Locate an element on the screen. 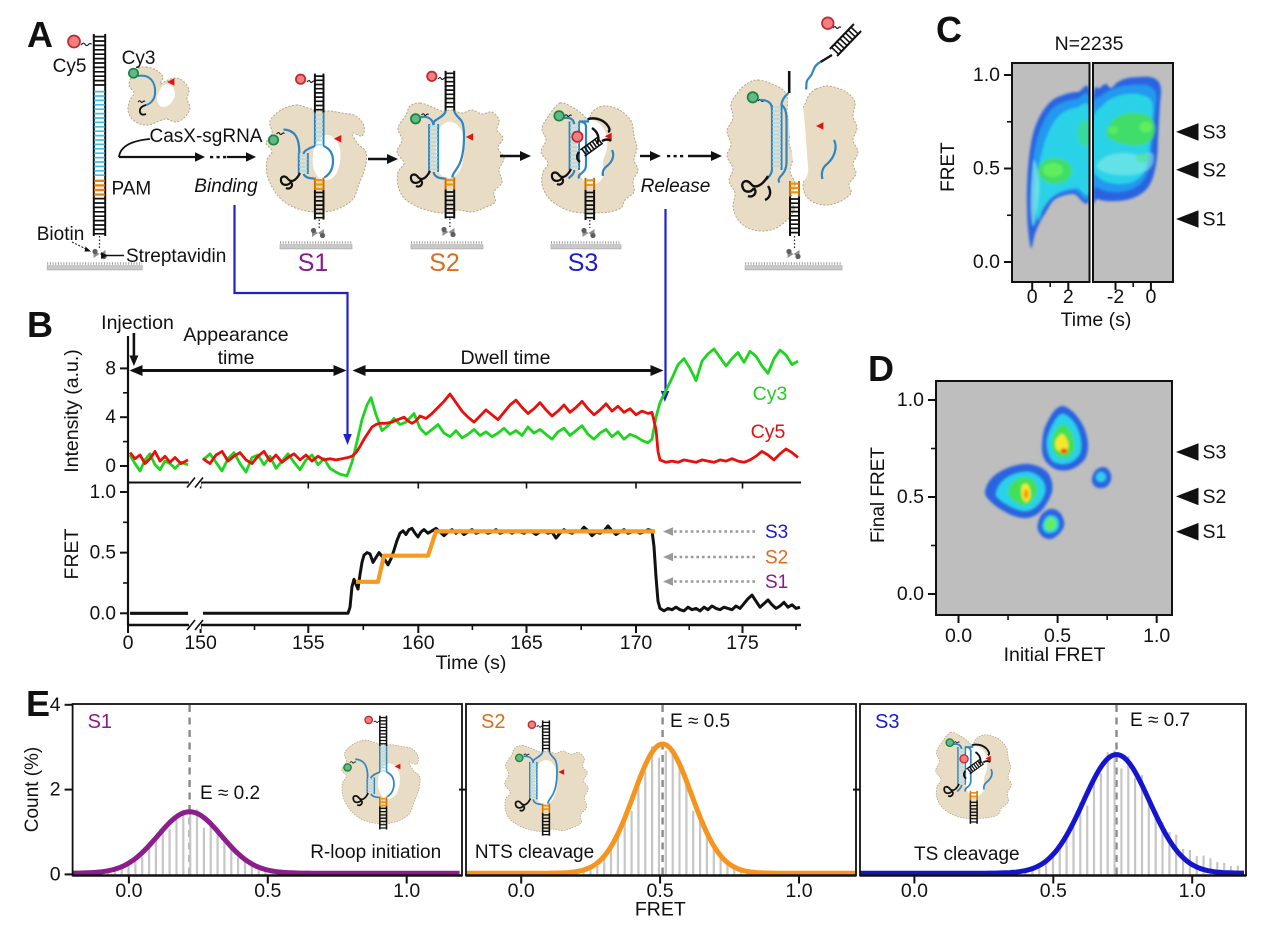 This screenshot has height=939, width=1269. svg-text: E ≈ 0.2 is located at coordinates (230, 793).